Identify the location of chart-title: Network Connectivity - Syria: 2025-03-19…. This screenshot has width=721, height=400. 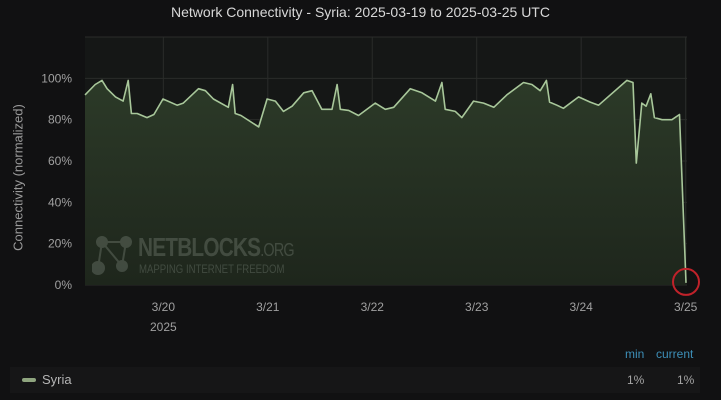
(360, 12).